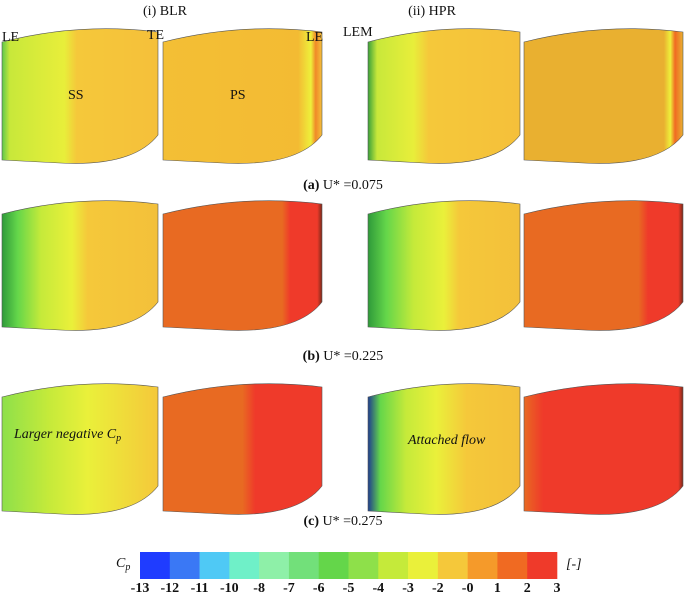  I want to click on colorbar-symbol: Cp, so click(123, 564).